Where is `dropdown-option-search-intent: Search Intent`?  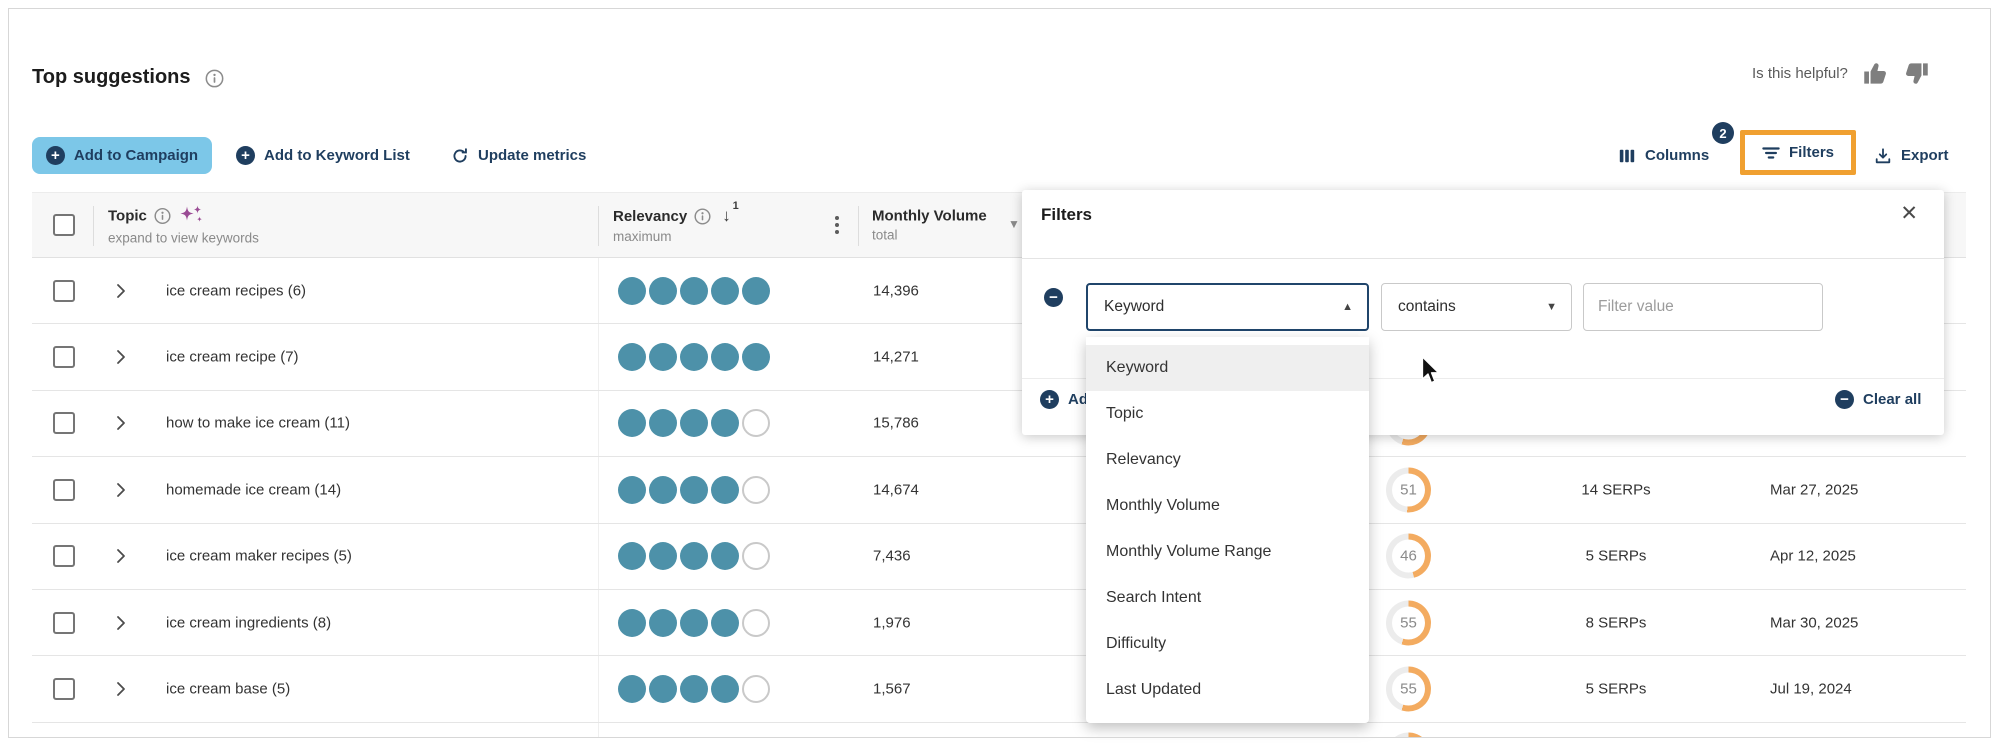 dropdown-option-search-intent: Search Intent is located at coordinates (1154, 597).